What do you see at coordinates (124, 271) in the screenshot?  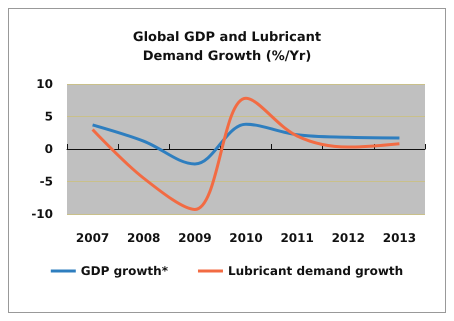 I see `legend-label: GDP growth*` at bounding box center [124, 271].